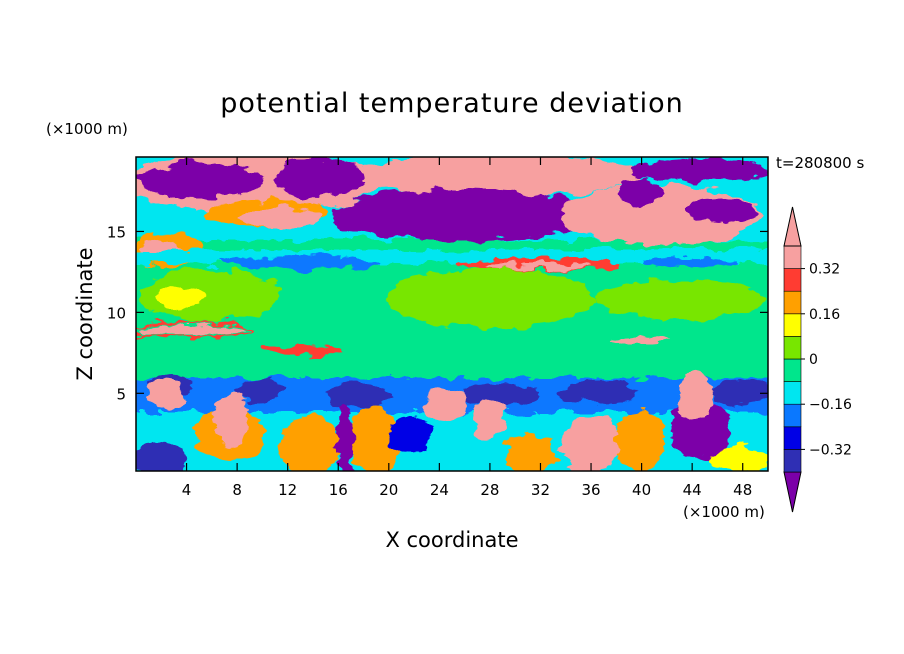  Describe the element at coordinates (792, 226) in the screenshot. I see `colorbar-extend-high` at that location.